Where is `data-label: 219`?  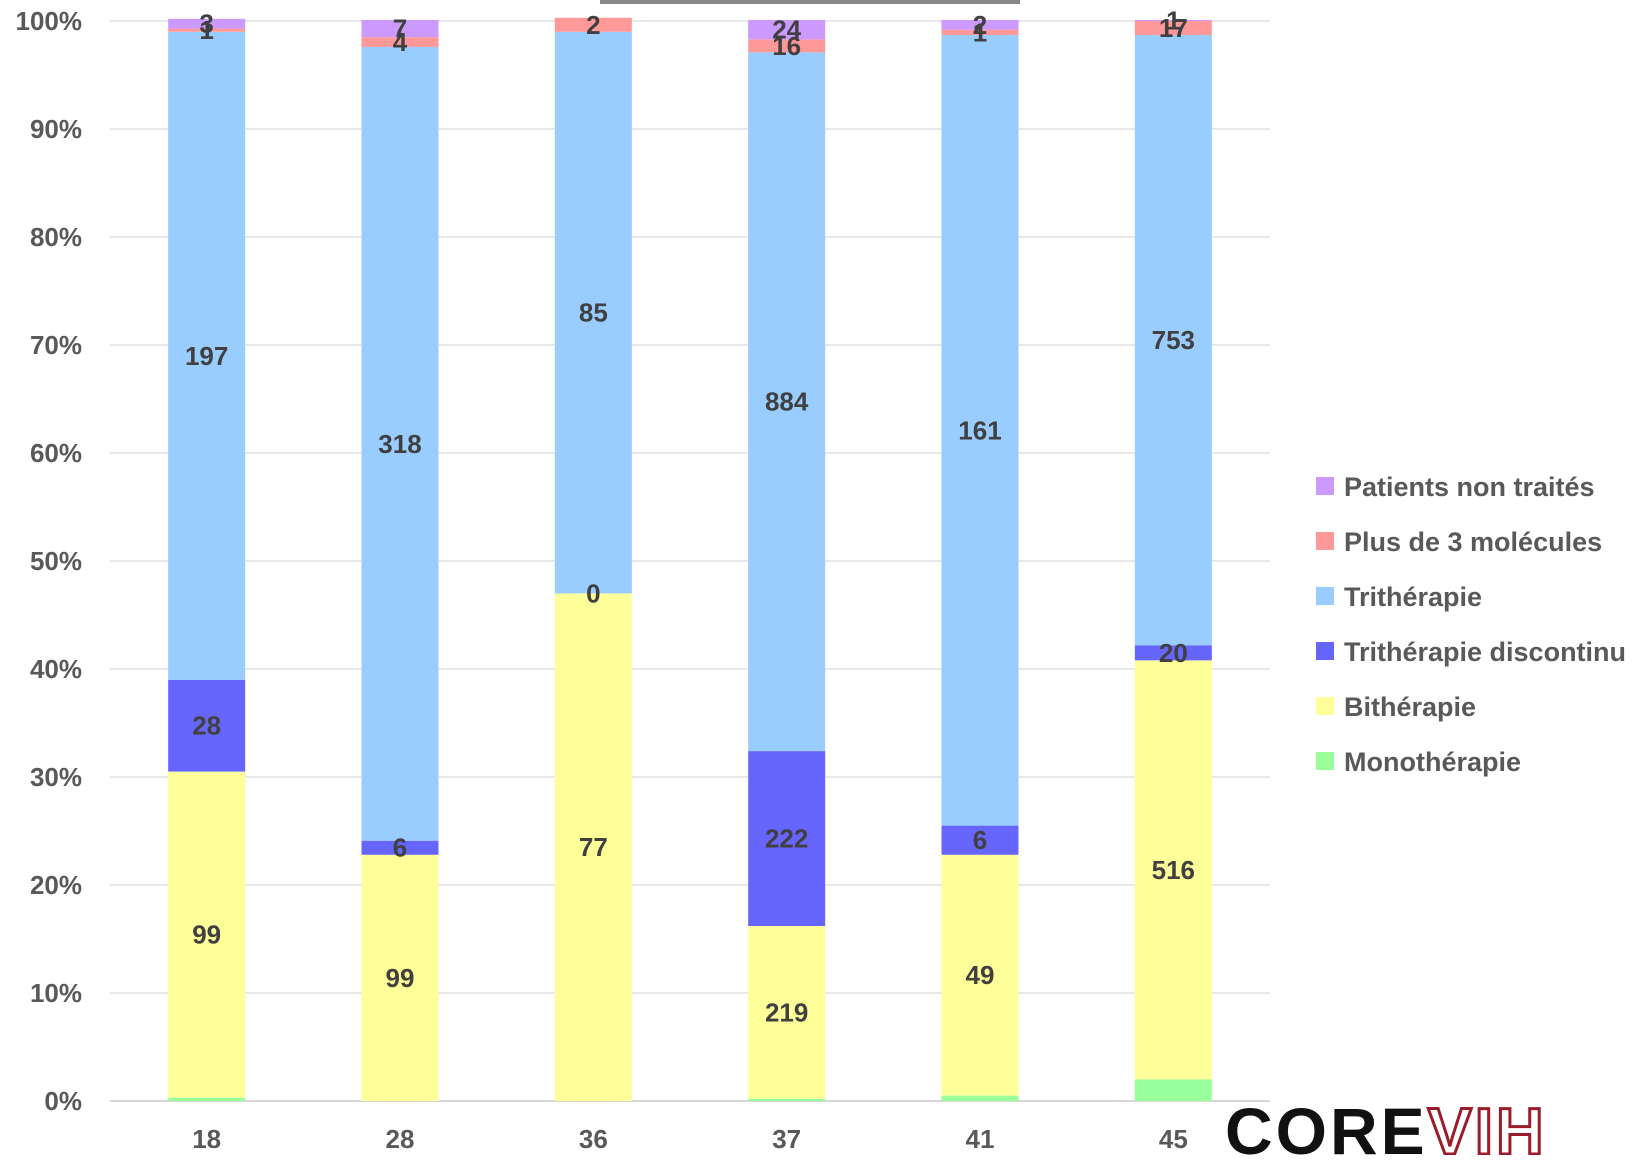
data-label: 219 is located at coordinates (786, 1012).